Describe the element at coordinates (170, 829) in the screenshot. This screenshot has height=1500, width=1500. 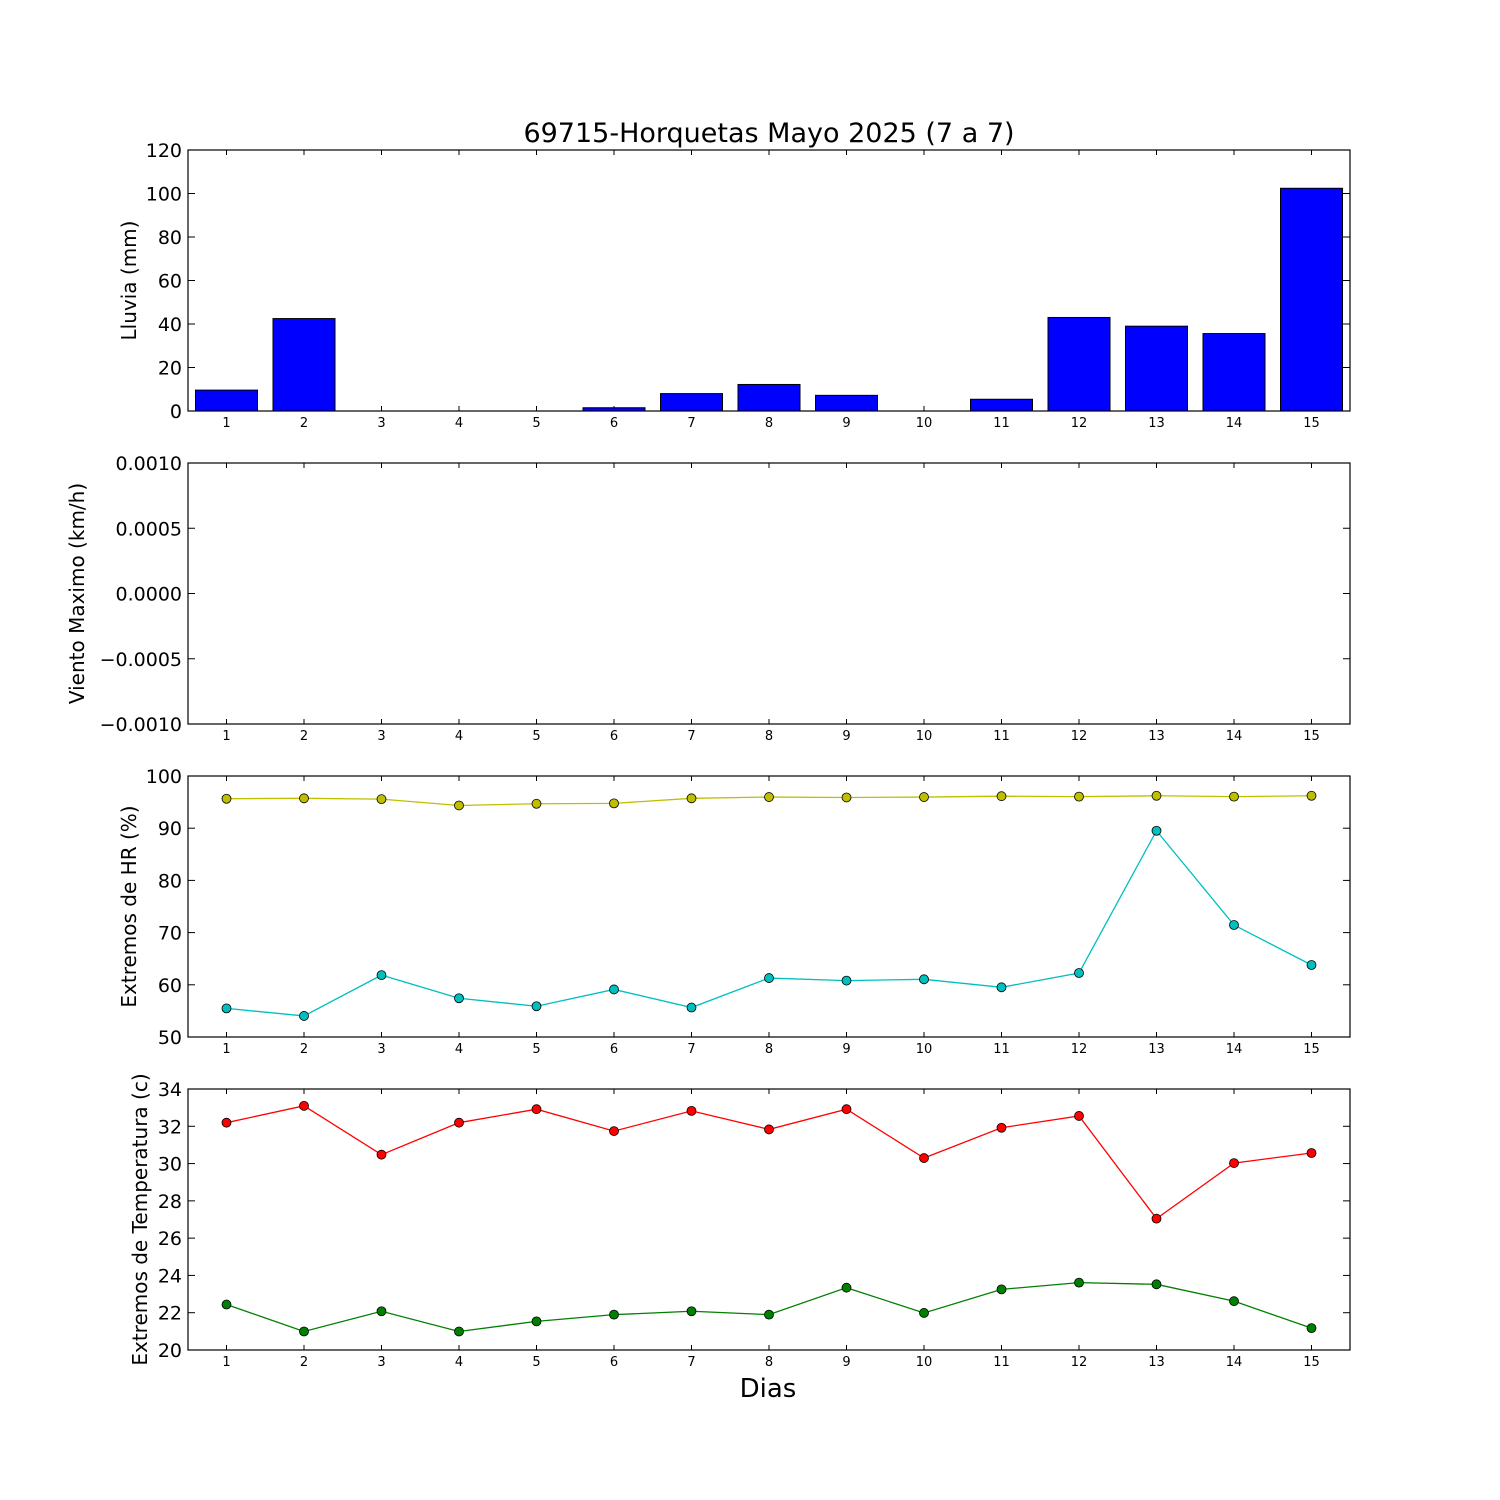
I see `y-tick-label: 90` at that location.